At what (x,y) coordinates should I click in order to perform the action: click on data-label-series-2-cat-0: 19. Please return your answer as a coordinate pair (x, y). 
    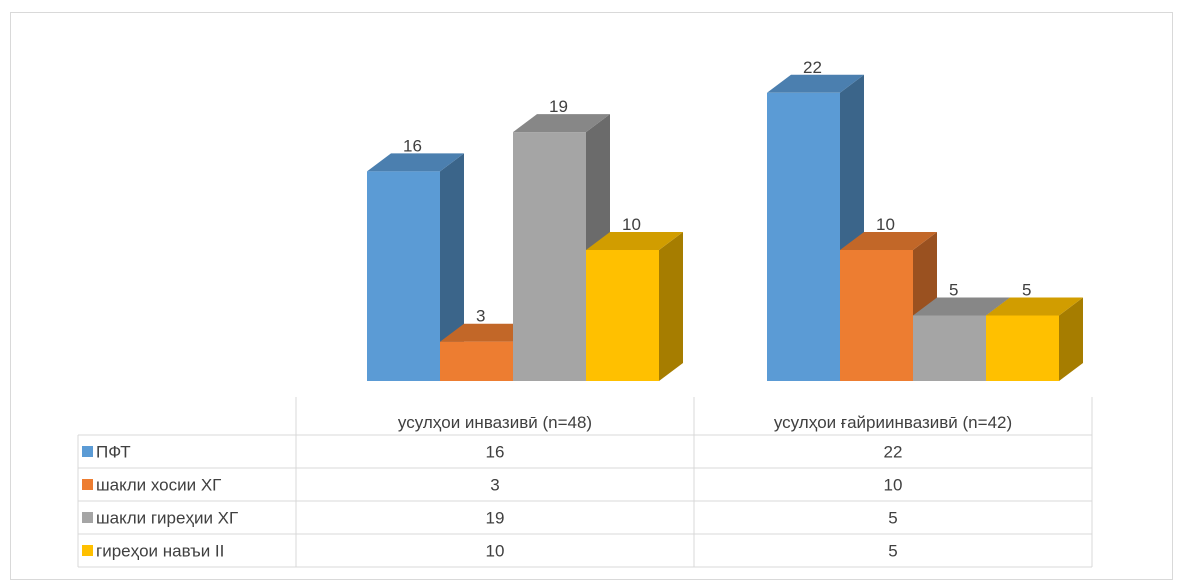
    Looking at the image, I should click on (558, 106).